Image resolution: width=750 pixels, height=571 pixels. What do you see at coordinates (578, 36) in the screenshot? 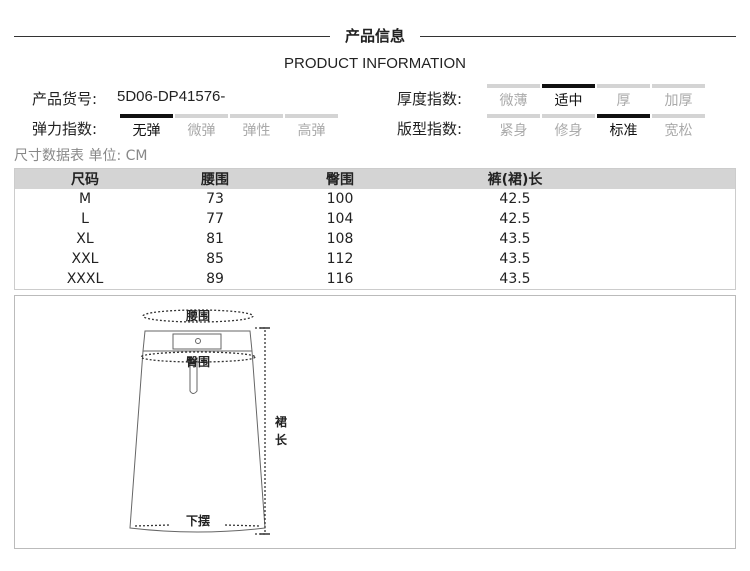
I see `title-line-right` at bounding box center [578, 36].